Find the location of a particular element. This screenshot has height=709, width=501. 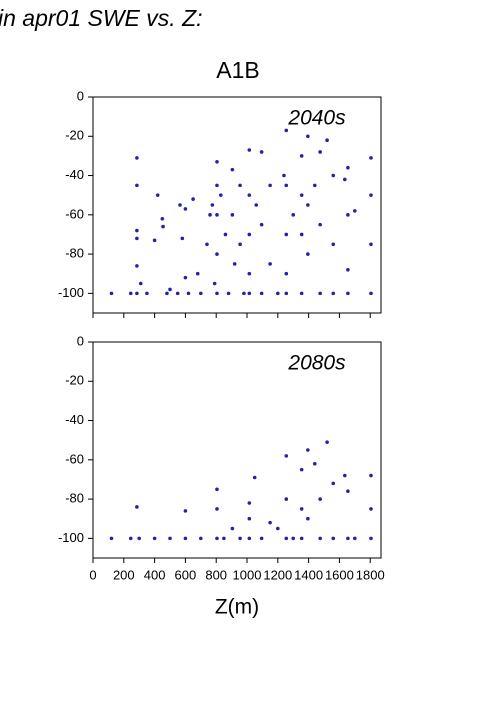

x-tick-label: 200 is located at coordinates (124, 574).